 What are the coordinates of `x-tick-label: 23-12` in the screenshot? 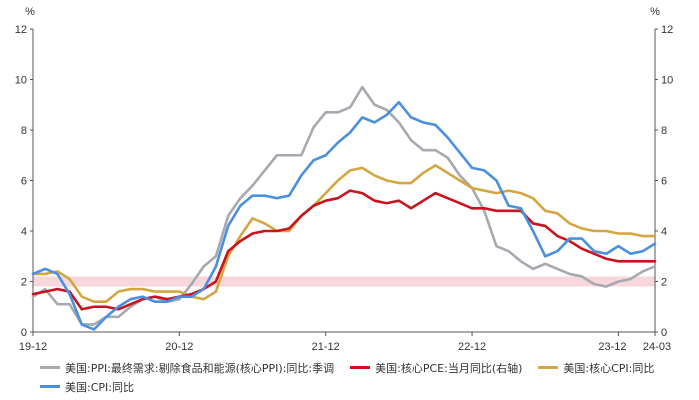 It's located at (612, 347).